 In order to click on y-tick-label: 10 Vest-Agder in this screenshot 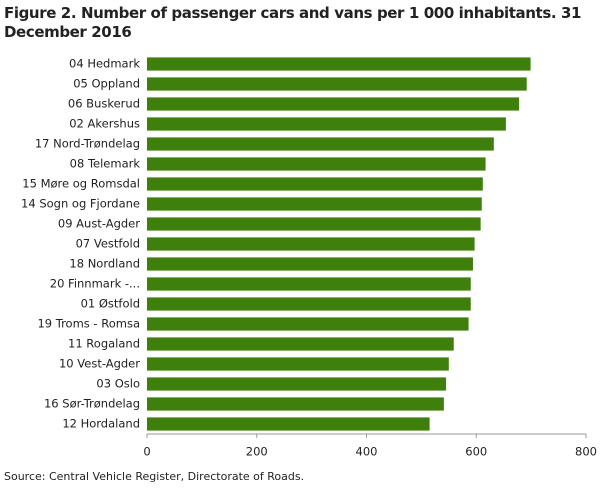, I will do `click(99, 364)`.